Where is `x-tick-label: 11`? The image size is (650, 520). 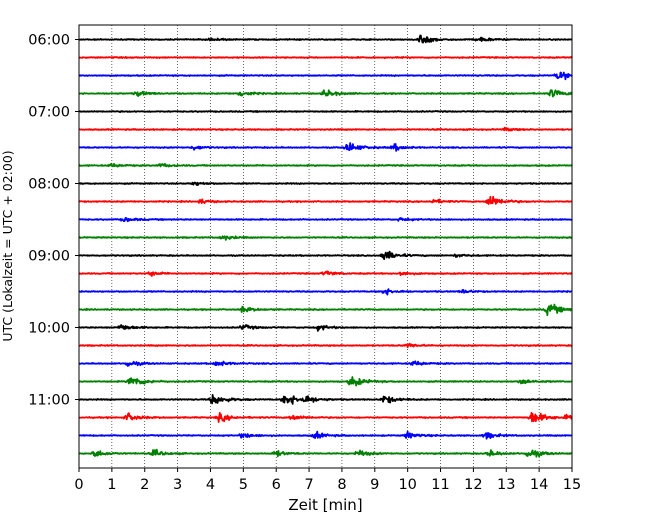 x-tick-label: 11 is located at coordinates (440, 485).